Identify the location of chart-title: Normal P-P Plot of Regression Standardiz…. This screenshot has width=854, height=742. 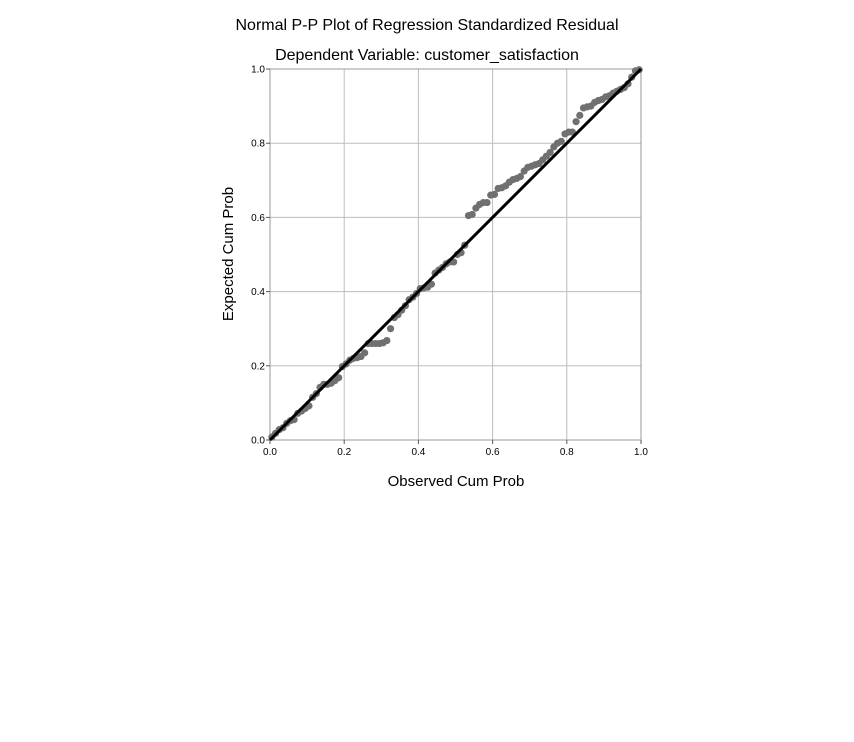
(426, 25).